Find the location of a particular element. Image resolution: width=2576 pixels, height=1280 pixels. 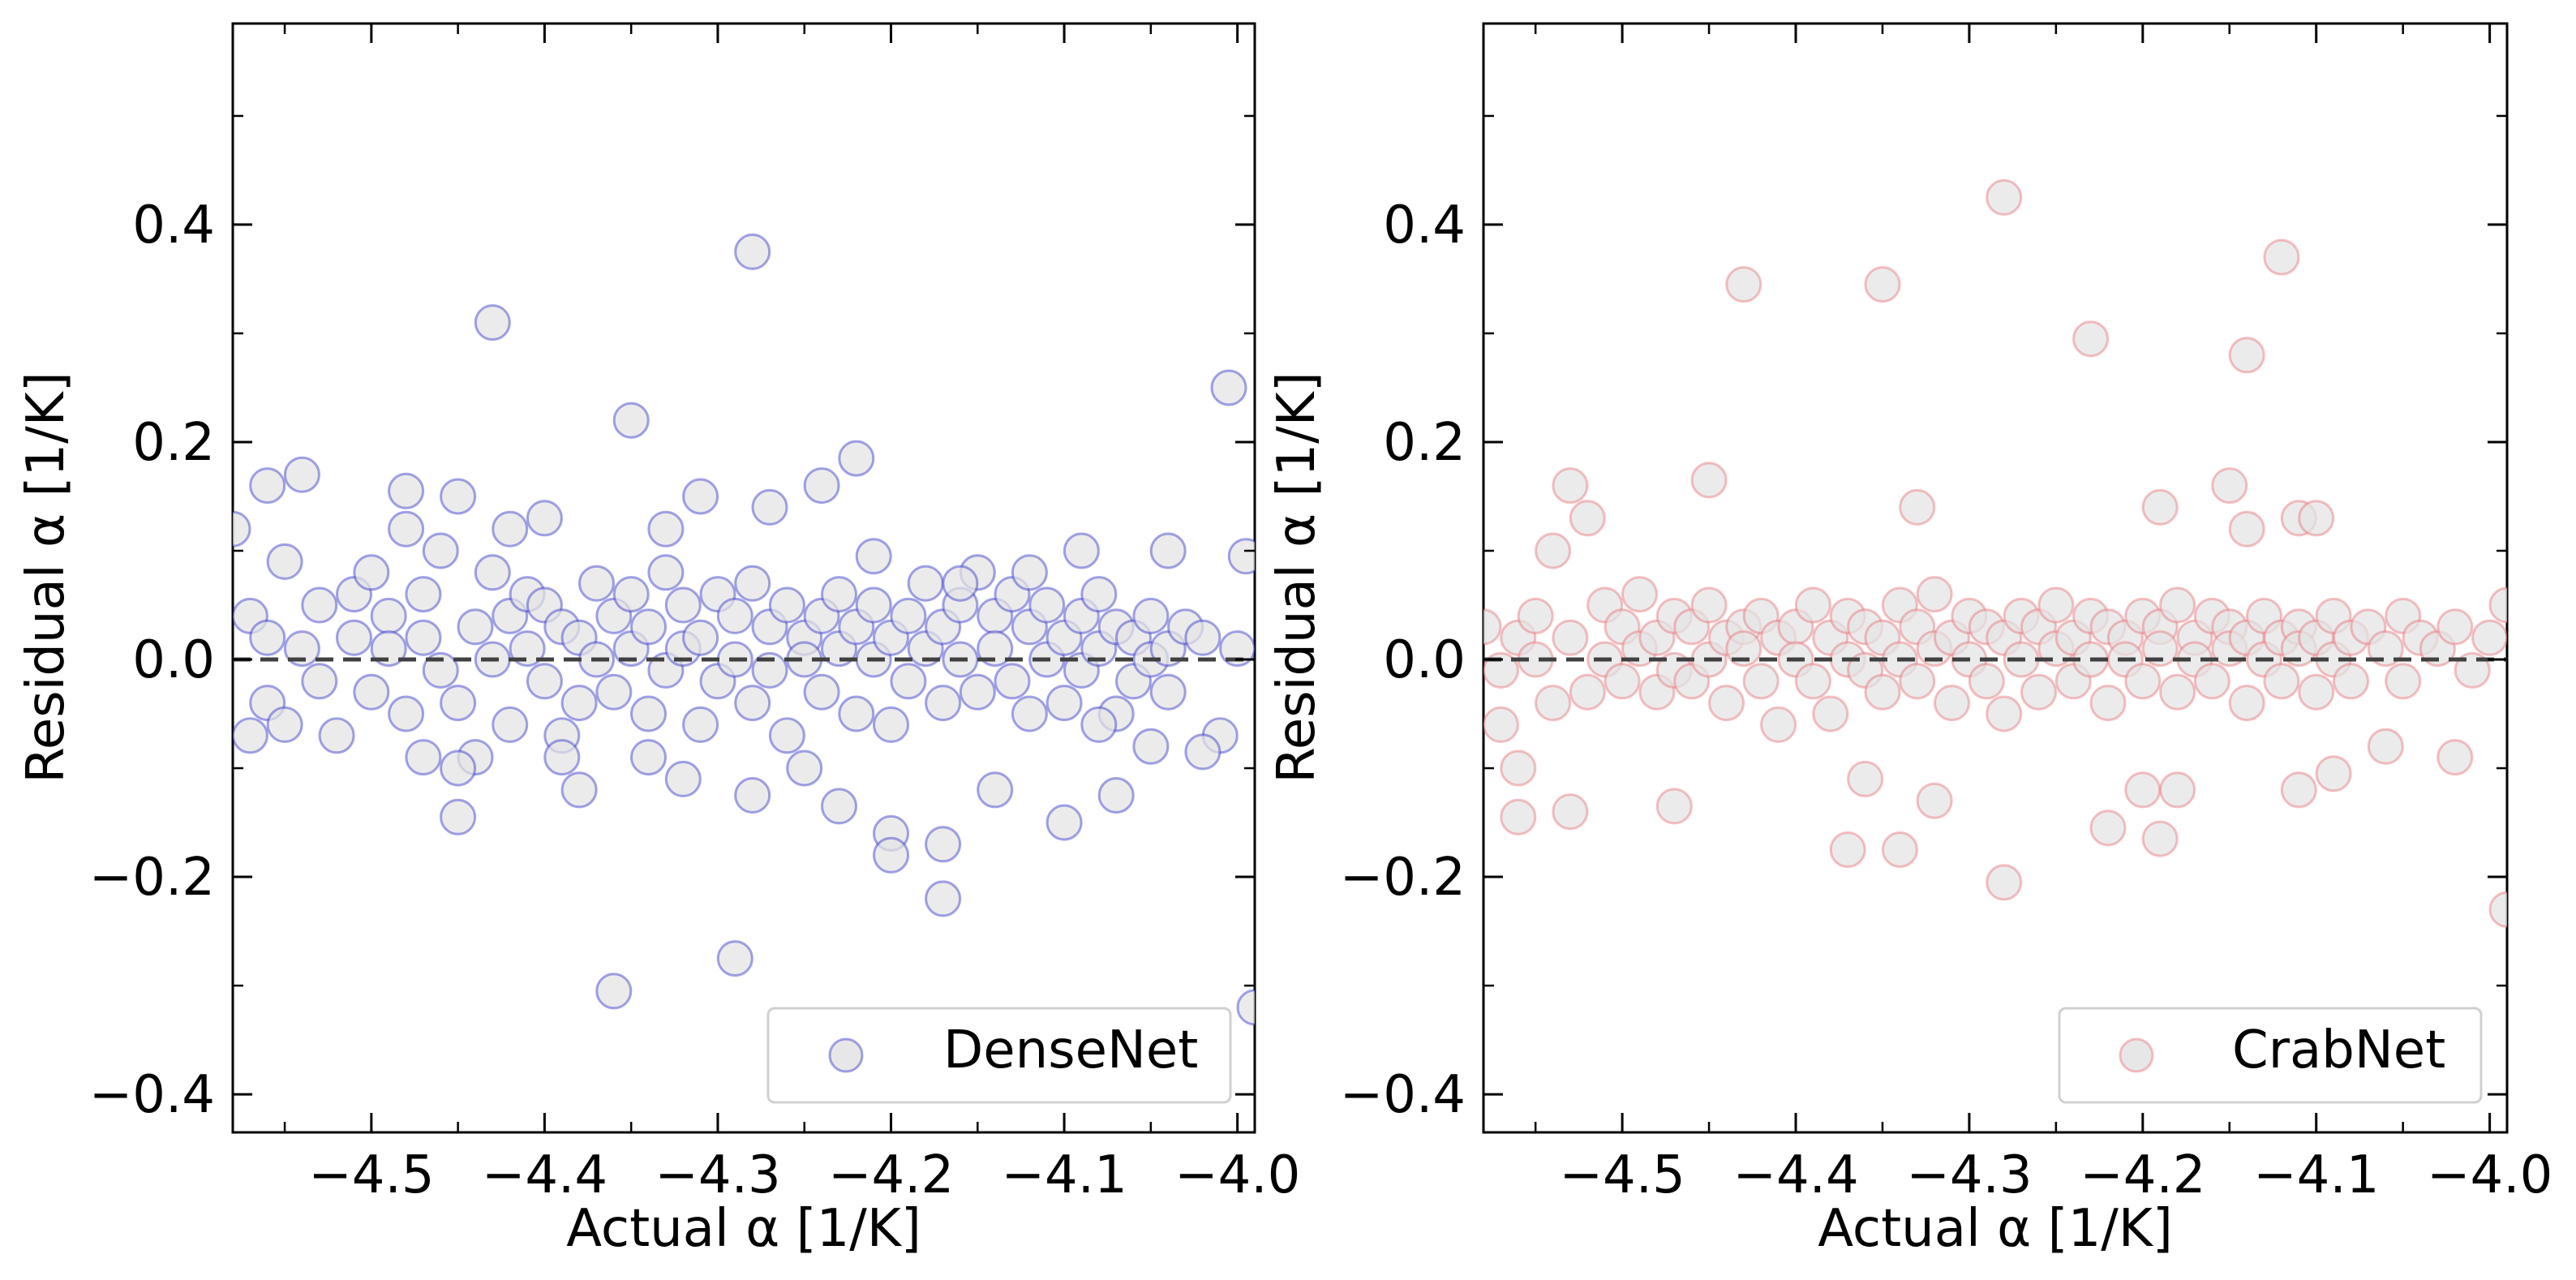

legend-label: CrabNet is located at coordinates (2338, 1050).